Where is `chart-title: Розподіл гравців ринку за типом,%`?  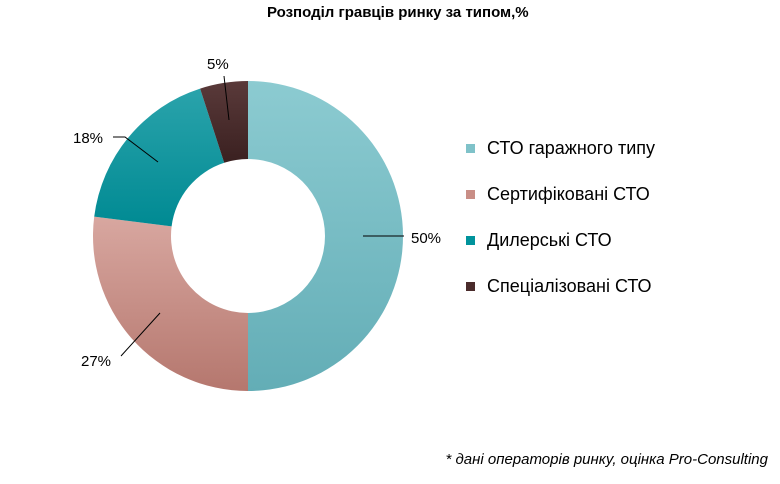
chart-title: Розподіл гравців ринку за типом,% is located at coordinates (398, 12).